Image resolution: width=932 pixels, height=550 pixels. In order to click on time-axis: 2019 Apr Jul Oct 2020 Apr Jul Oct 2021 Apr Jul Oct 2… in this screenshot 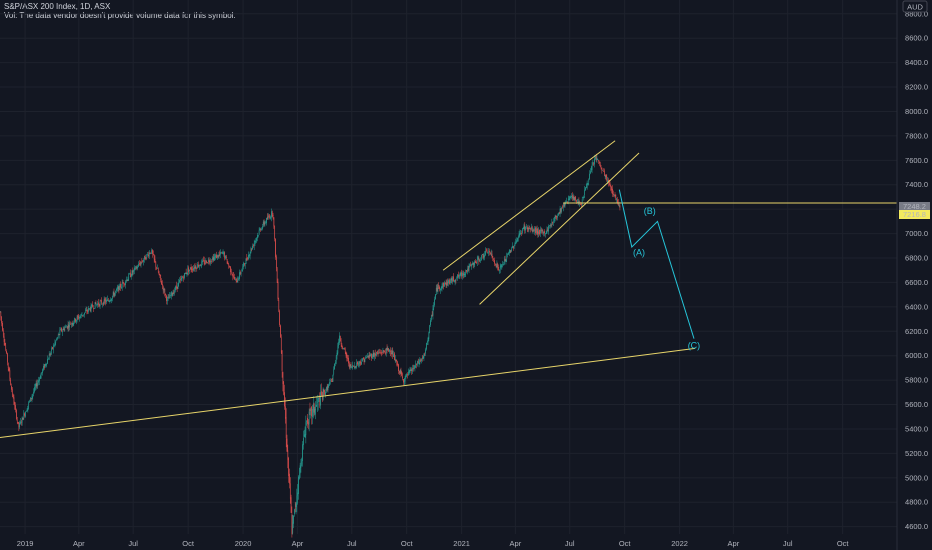, I will do `click(433, 543)`.